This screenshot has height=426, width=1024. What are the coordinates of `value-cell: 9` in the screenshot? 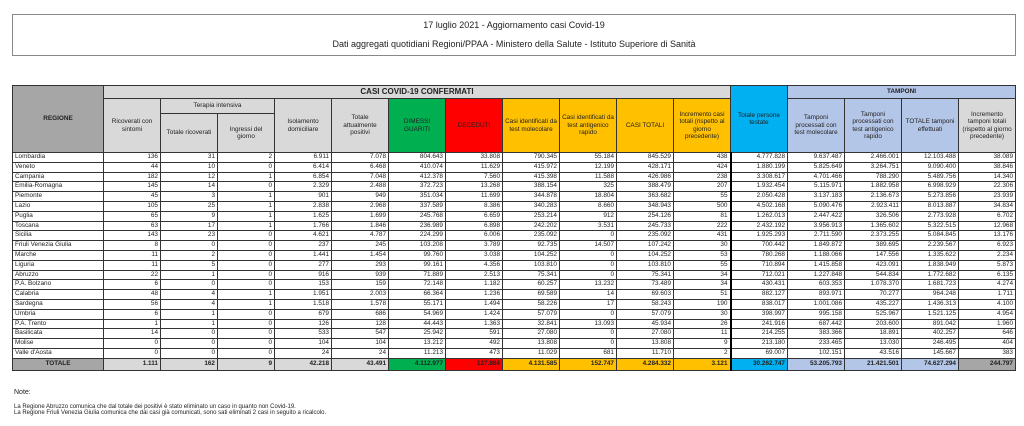 It's located at (702, 343).